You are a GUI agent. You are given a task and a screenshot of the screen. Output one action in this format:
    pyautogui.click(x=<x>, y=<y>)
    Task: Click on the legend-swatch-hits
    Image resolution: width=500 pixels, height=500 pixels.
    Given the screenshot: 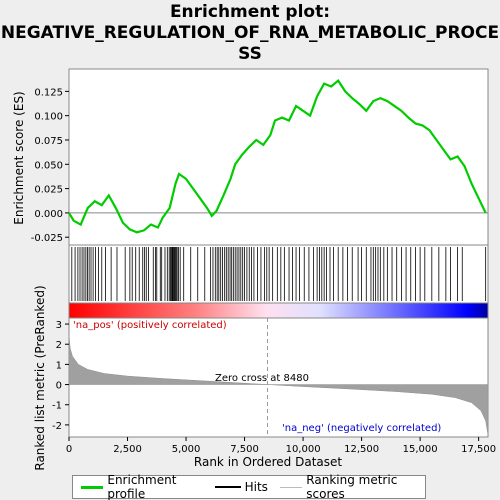 What is the action you would take?
    pyautogui.click(x=227, y=487)
    